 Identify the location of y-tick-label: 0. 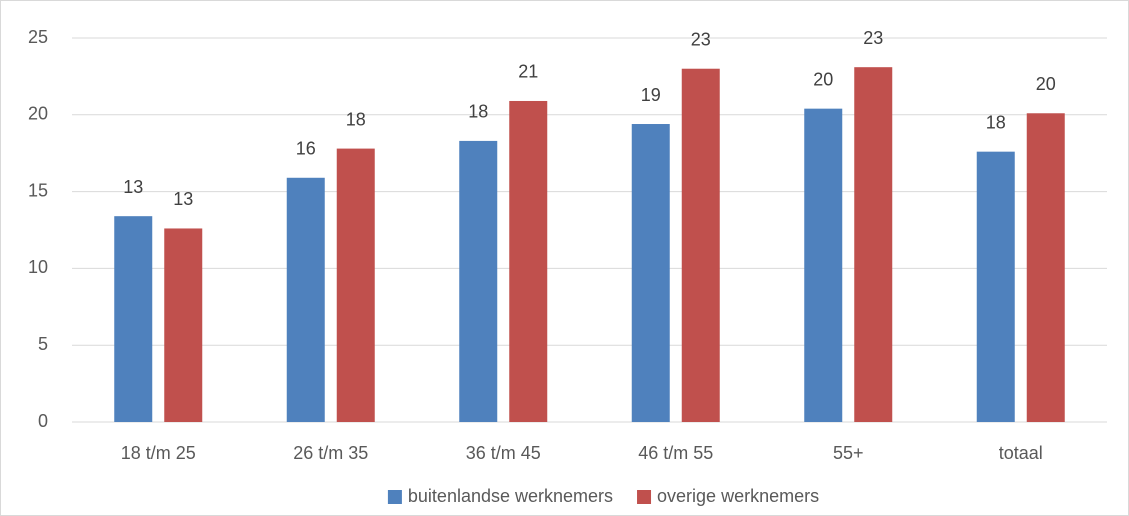
(43, 421).